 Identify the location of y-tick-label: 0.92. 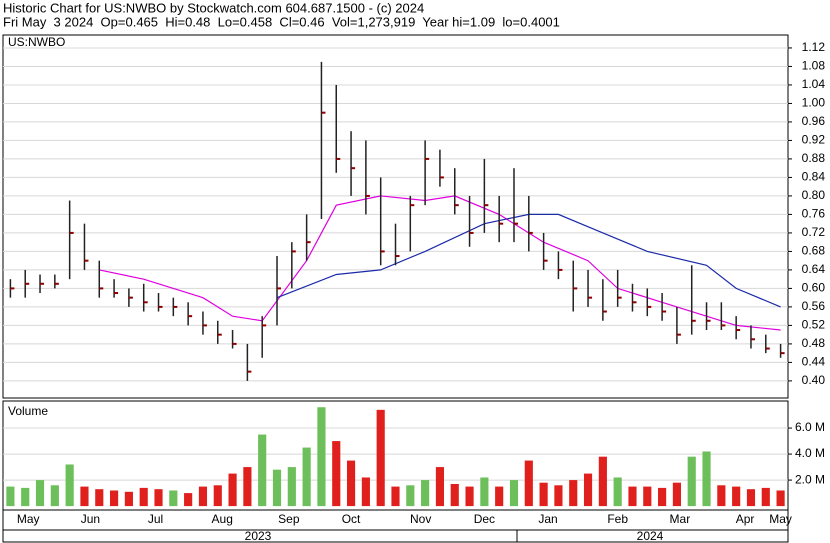
(814, 140).